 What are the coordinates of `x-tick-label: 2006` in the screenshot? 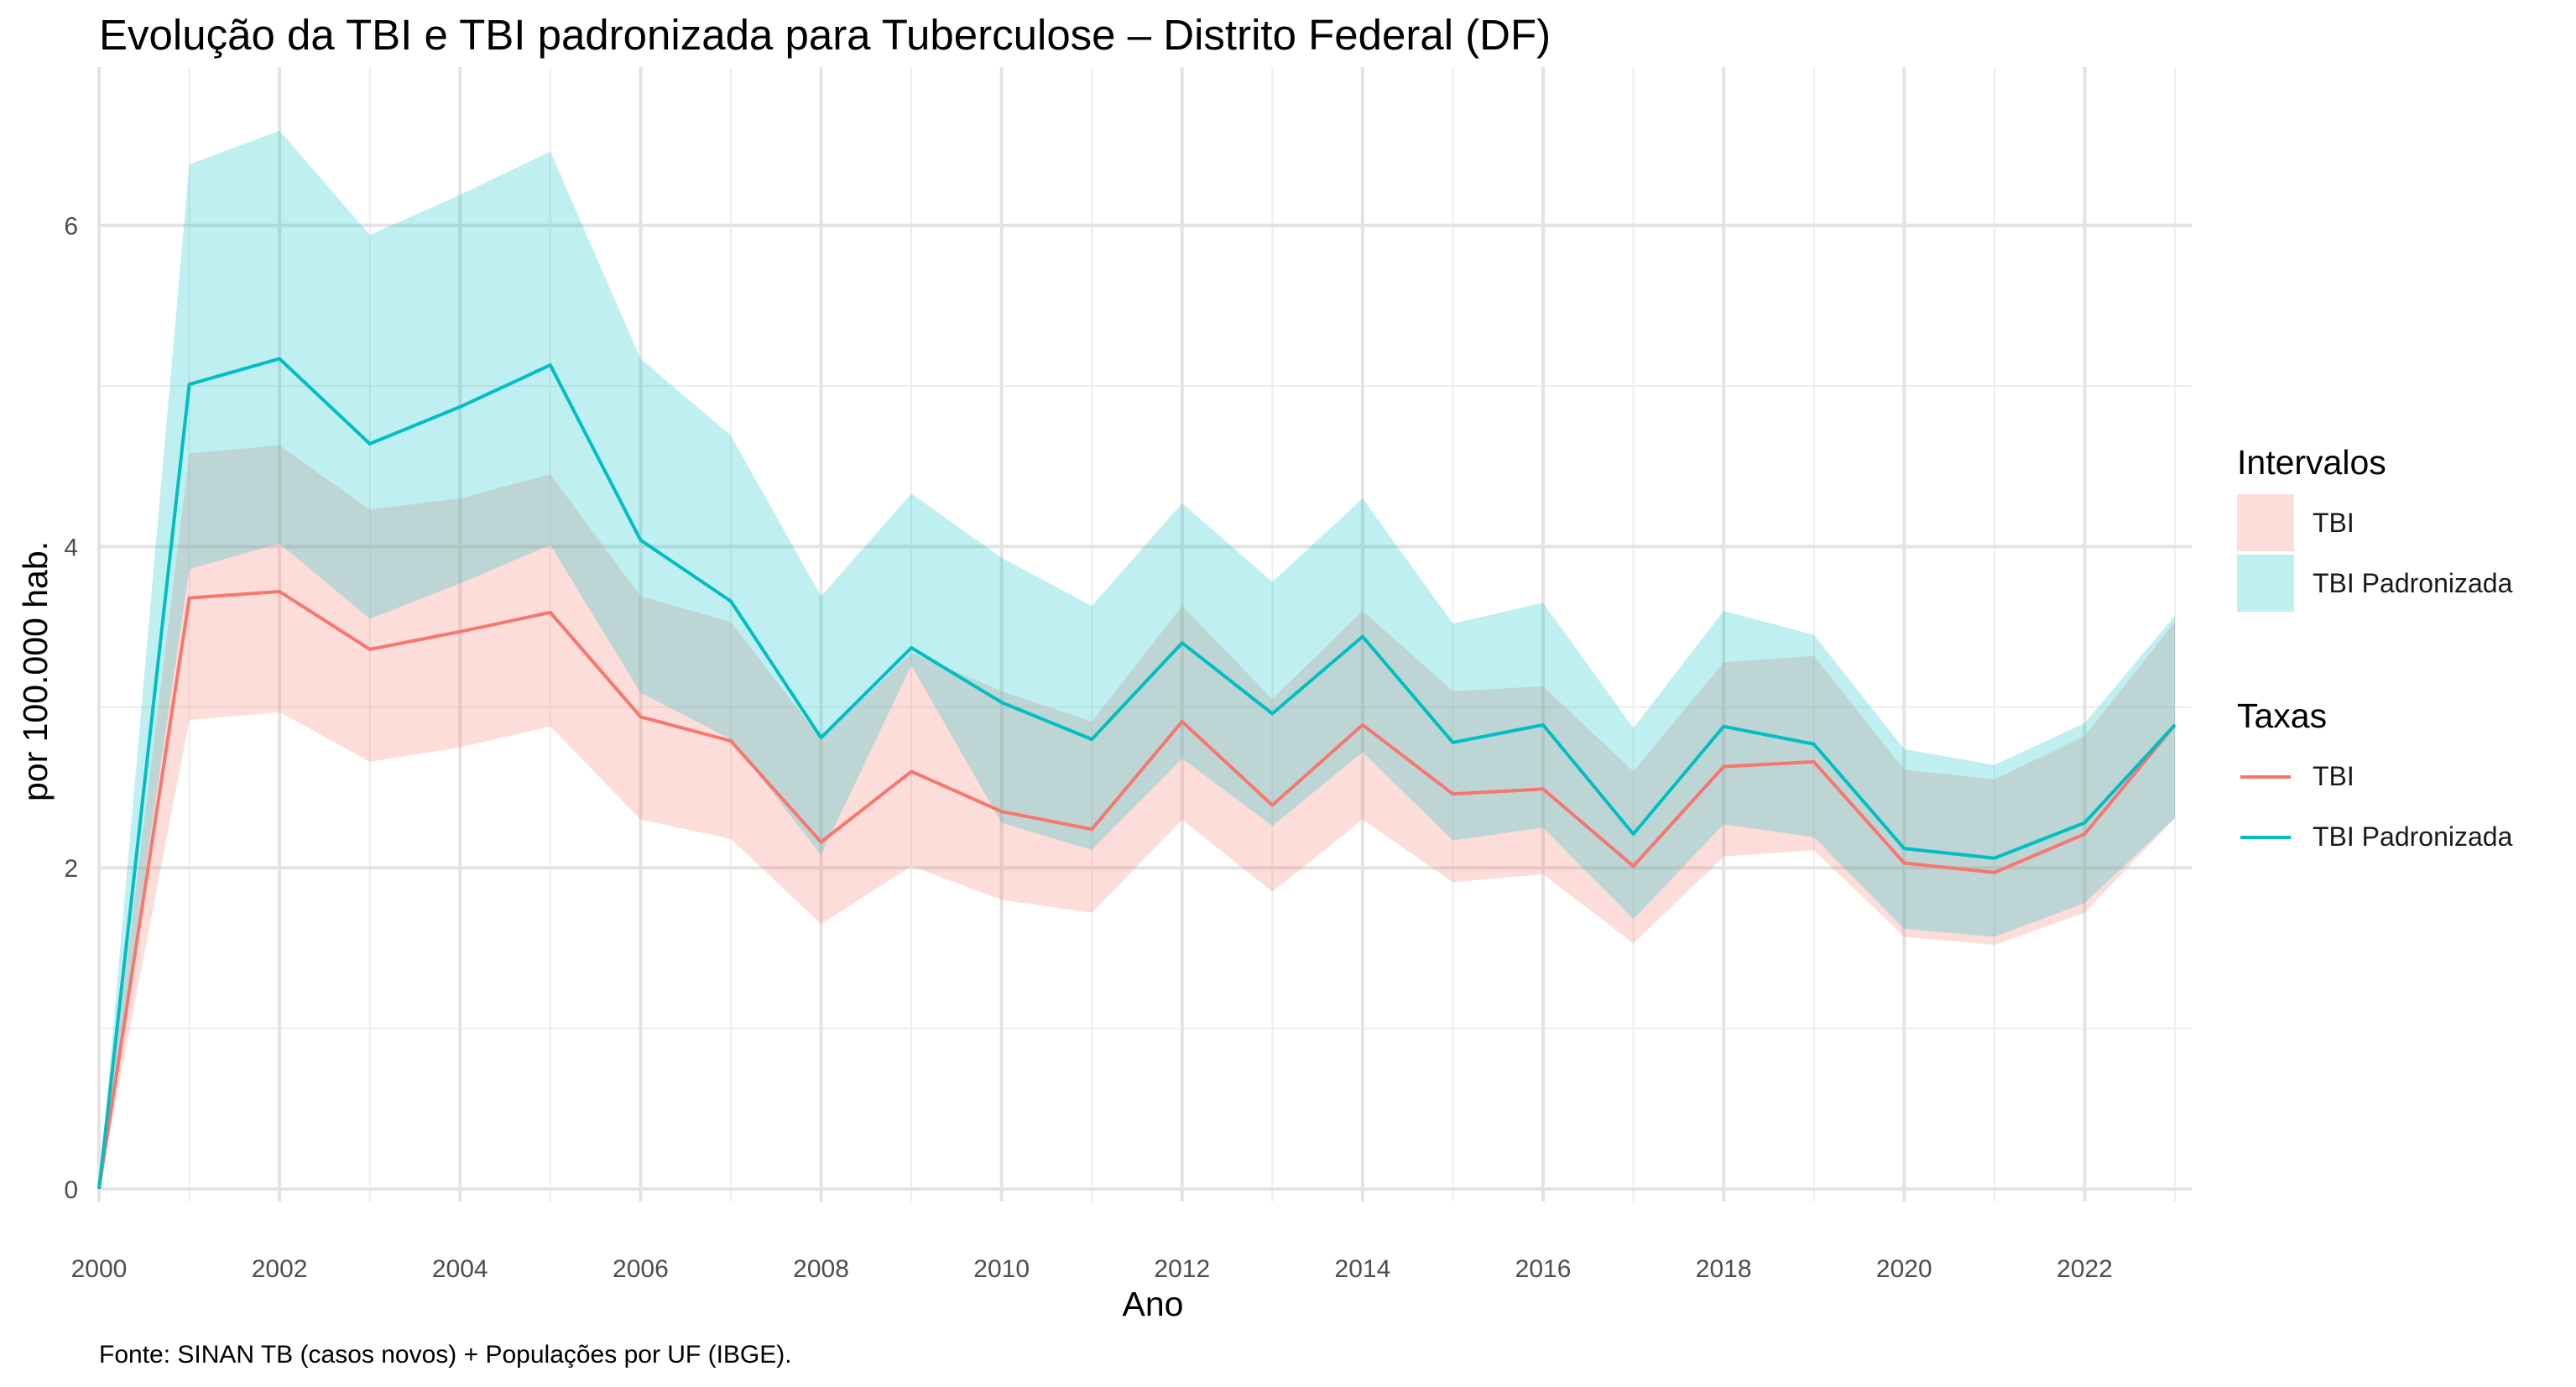 It's located at (641, 1269).